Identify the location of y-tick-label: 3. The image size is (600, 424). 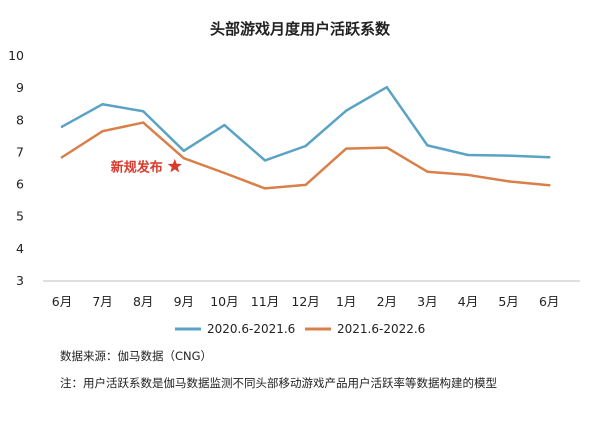
(20, 280).